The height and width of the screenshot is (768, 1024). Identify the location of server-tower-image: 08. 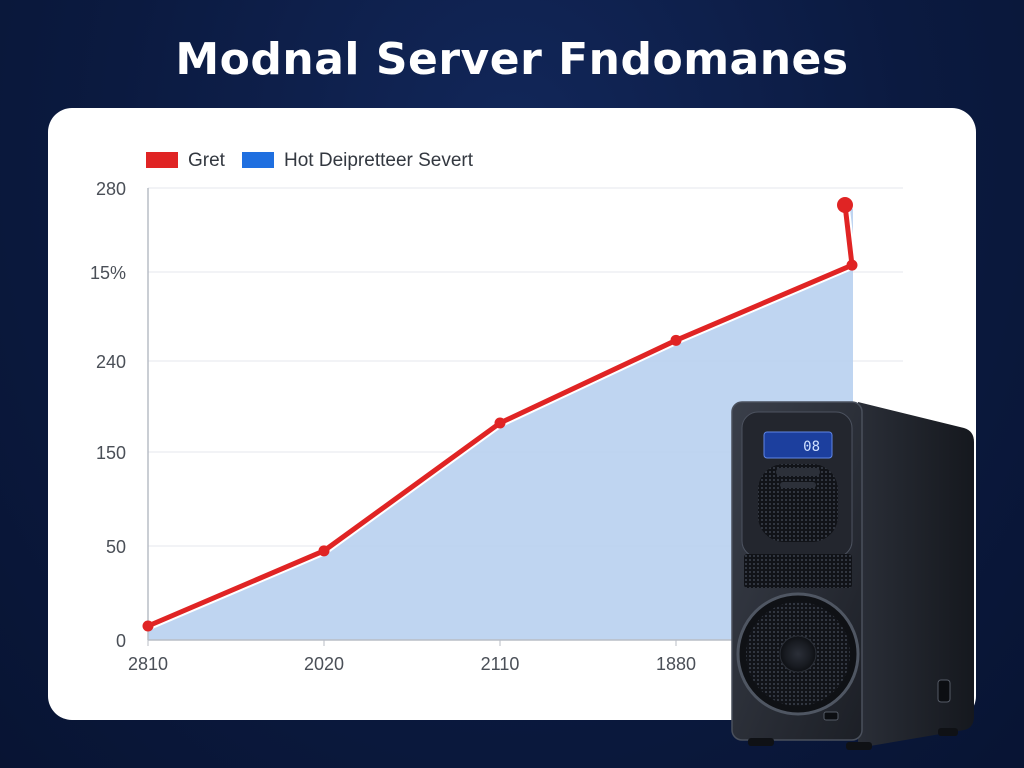
(852, 575).